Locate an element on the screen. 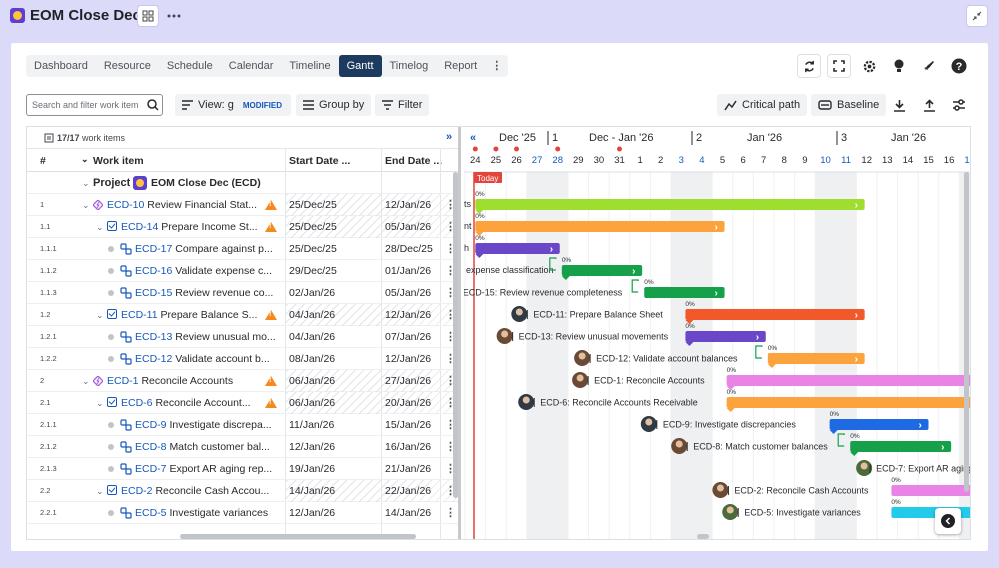 This screenshot has width=999, height=568. work-item-key: ECD-14 is located at coordinates (140, 227).